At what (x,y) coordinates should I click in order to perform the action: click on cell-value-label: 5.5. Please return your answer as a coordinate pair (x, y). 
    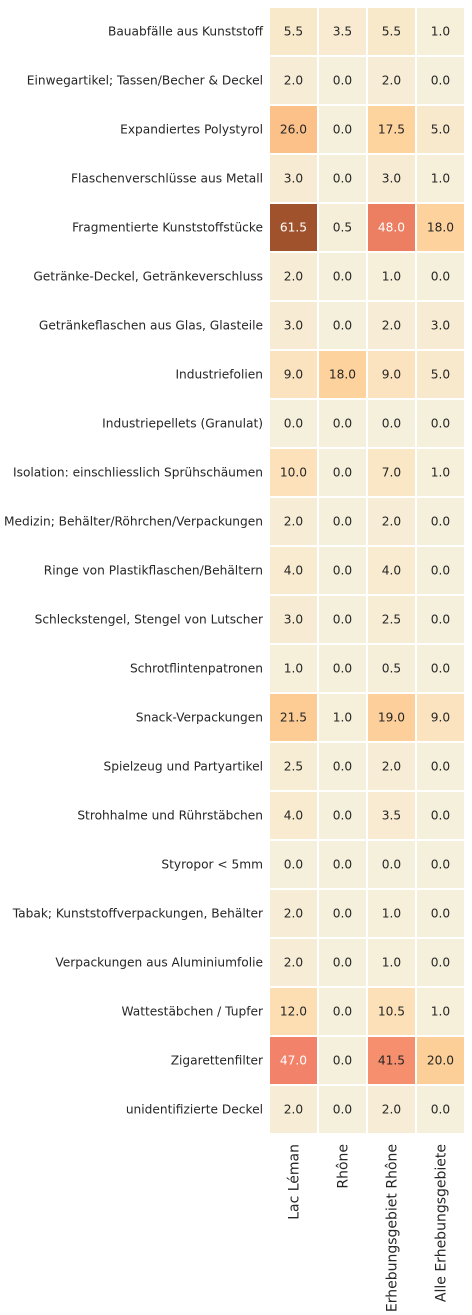
    Looking at the image, I should click on (293, 32).